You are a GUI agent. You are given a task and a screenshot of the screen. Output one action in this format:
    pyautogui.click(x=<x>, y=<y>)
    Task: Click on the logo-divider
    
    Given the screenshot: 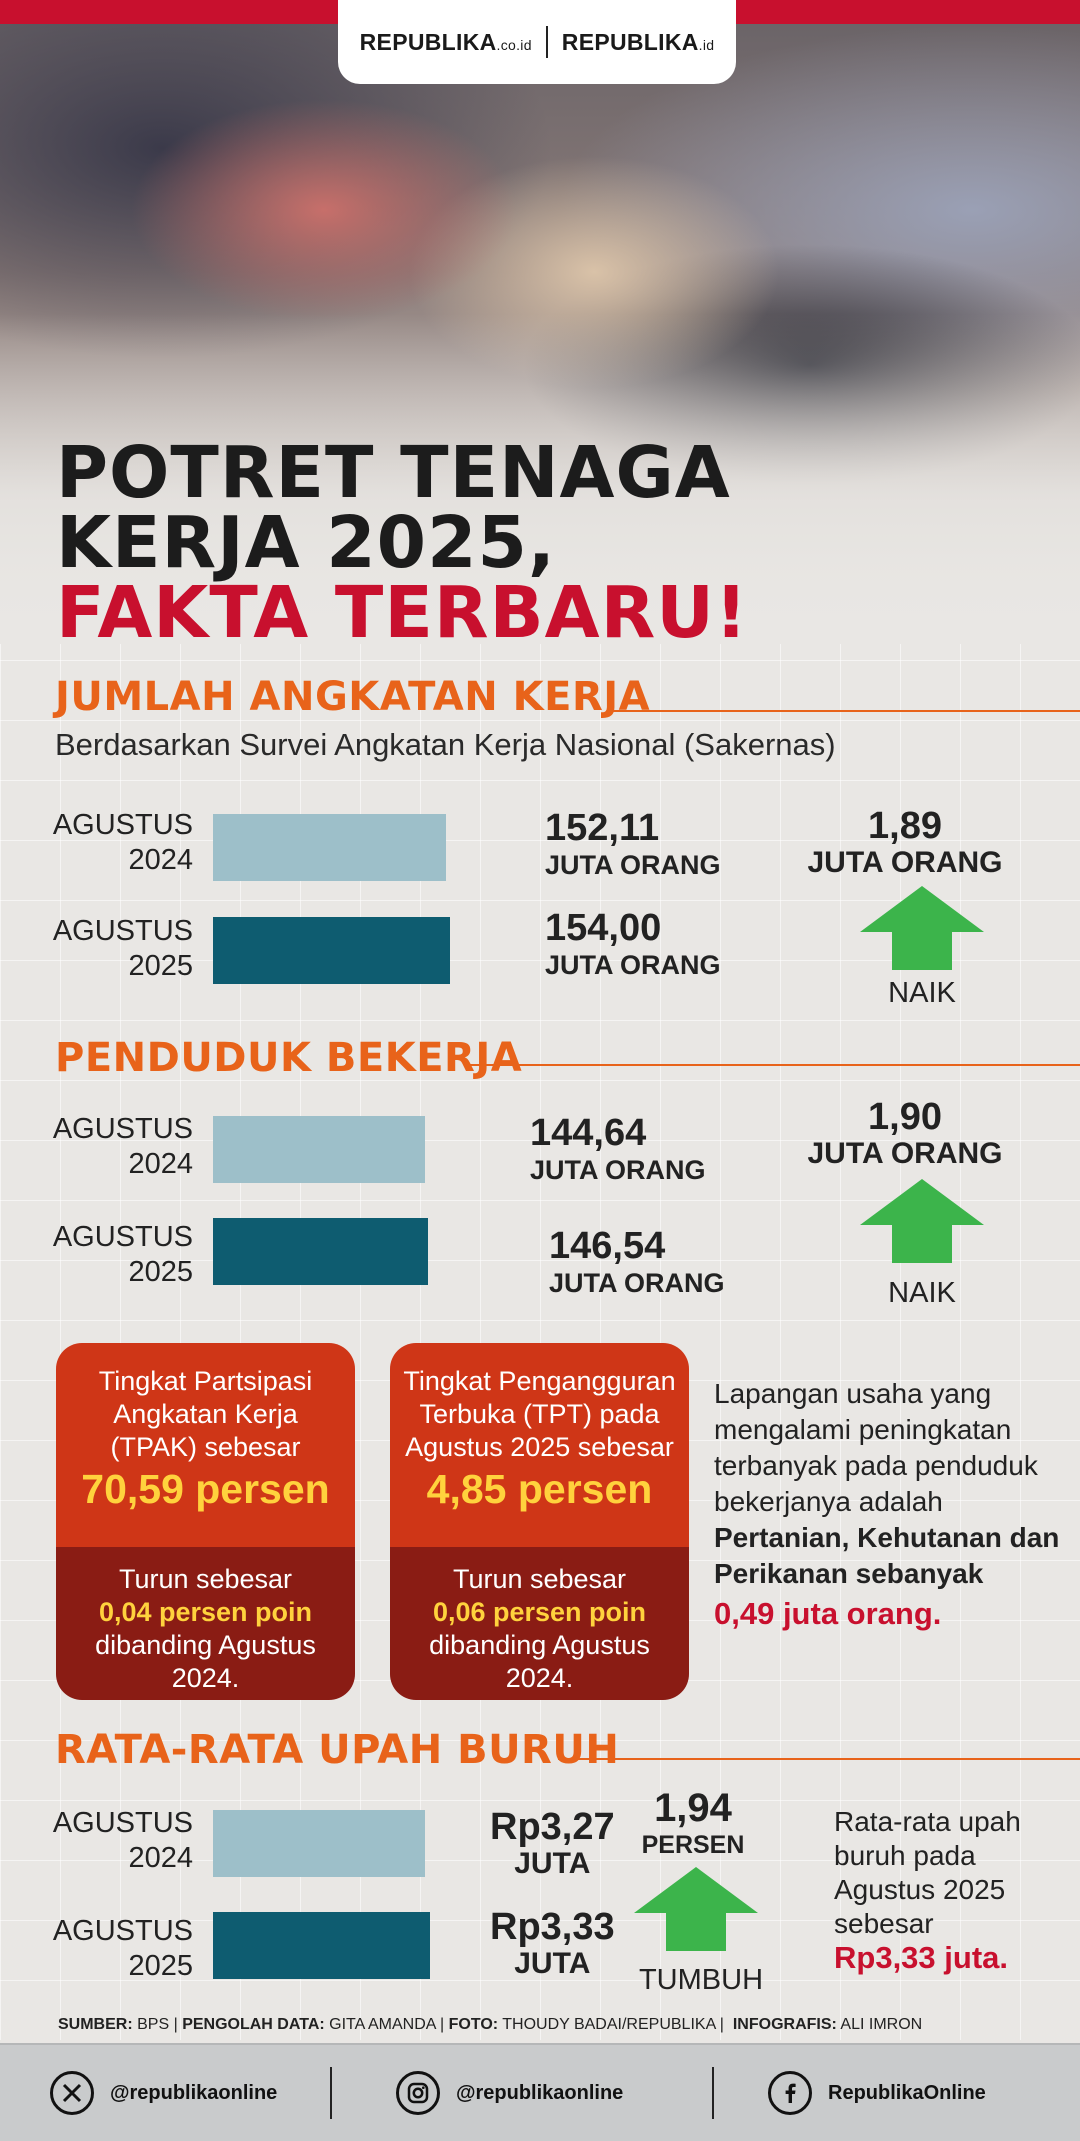 What is the action you would take?
    pyautogui.click(x=546, y=42)
    